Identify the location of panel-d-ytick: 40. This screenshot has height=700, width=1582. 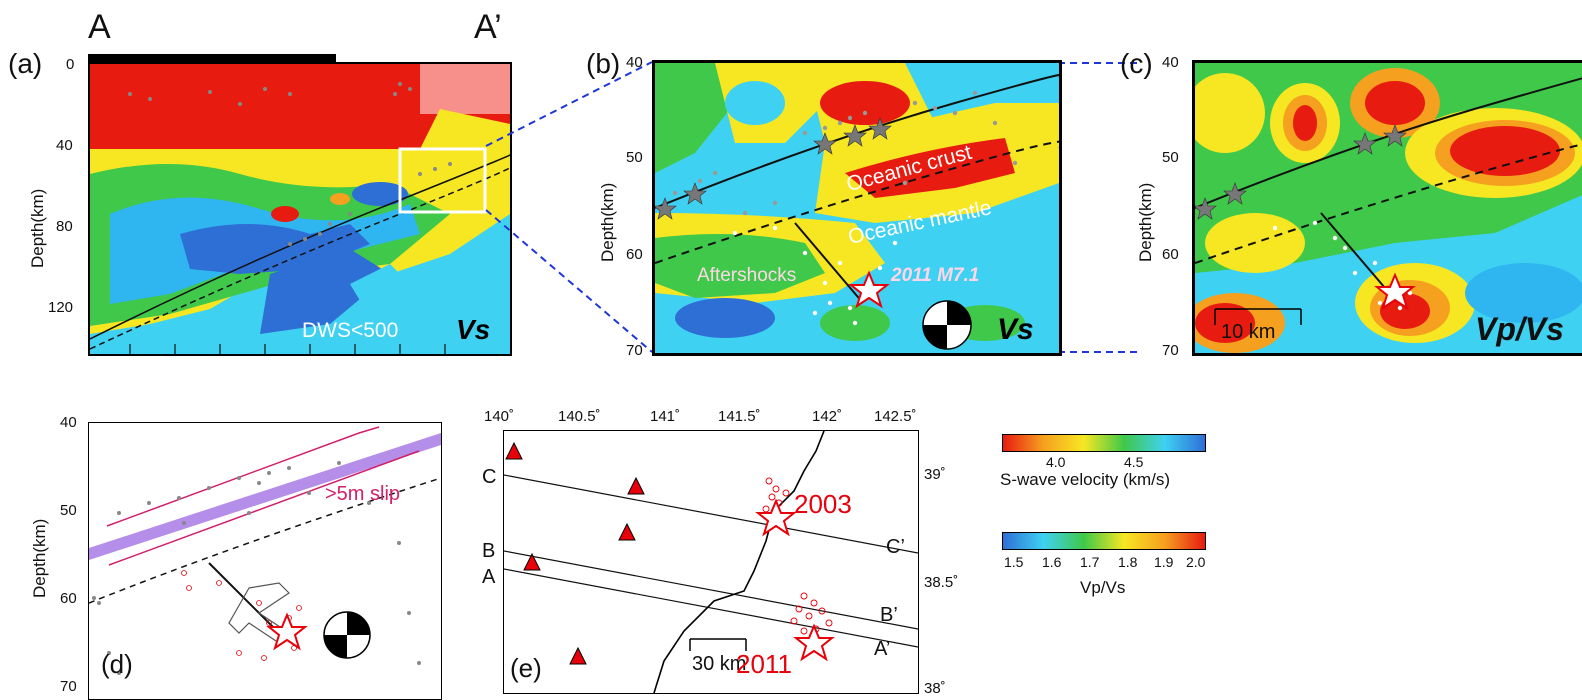
(68, 422).